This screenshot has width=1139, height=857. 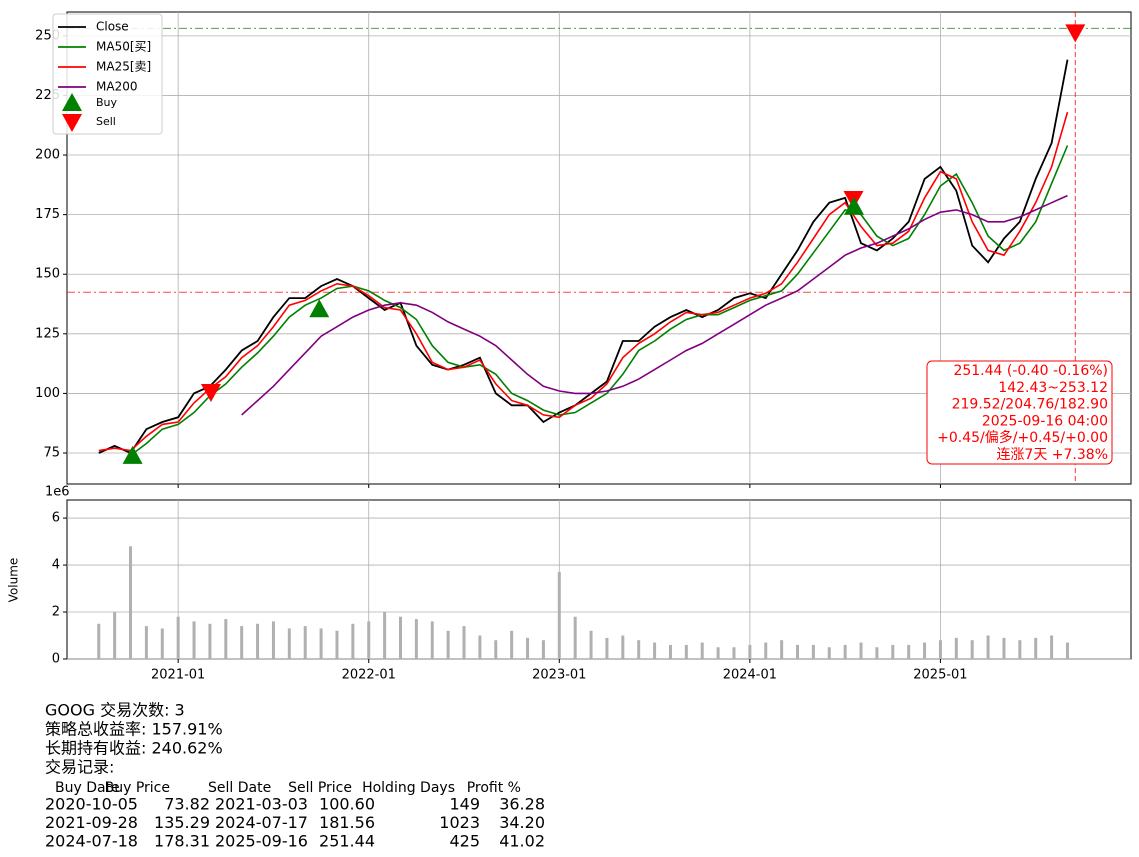 I want to click on annotation-line: +0.45/偏多/+0.45/+0.00, so click(x=1022, y=437).